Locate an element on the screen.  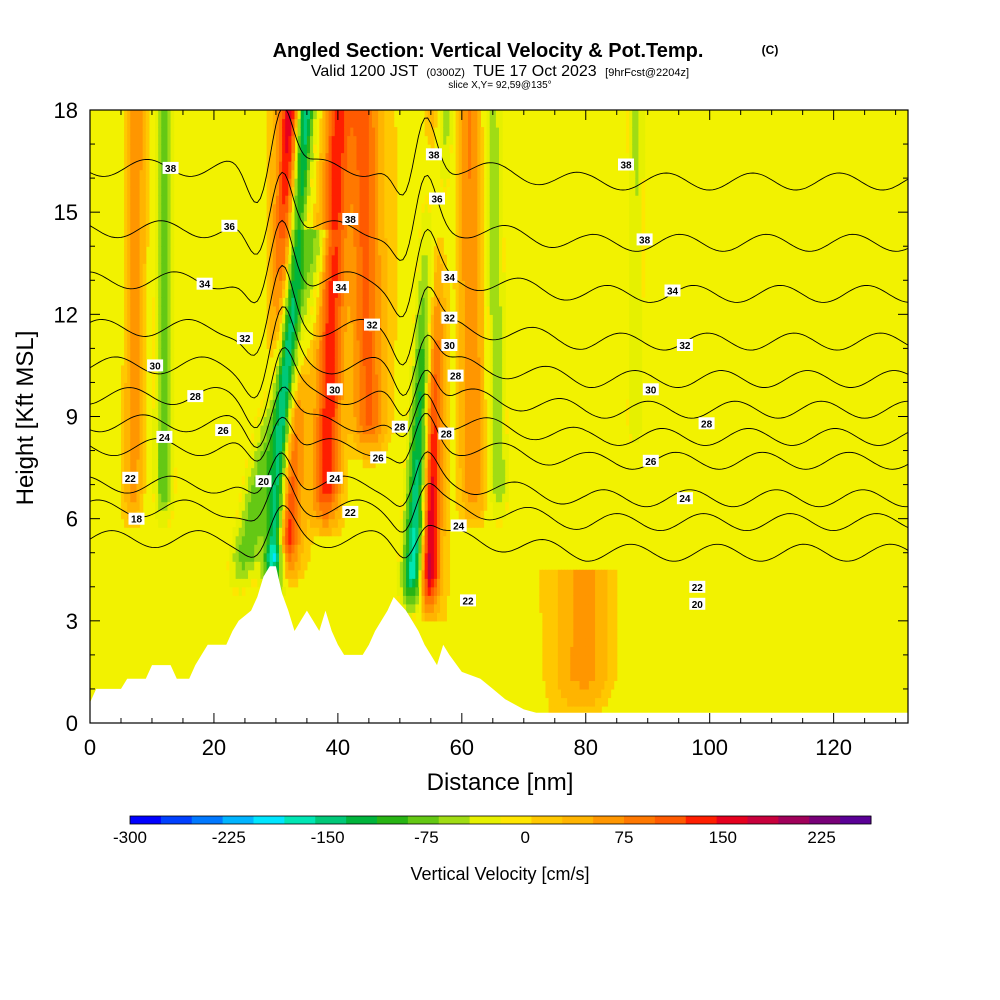
contour-label: 38 is located at coordinates (170, 168).